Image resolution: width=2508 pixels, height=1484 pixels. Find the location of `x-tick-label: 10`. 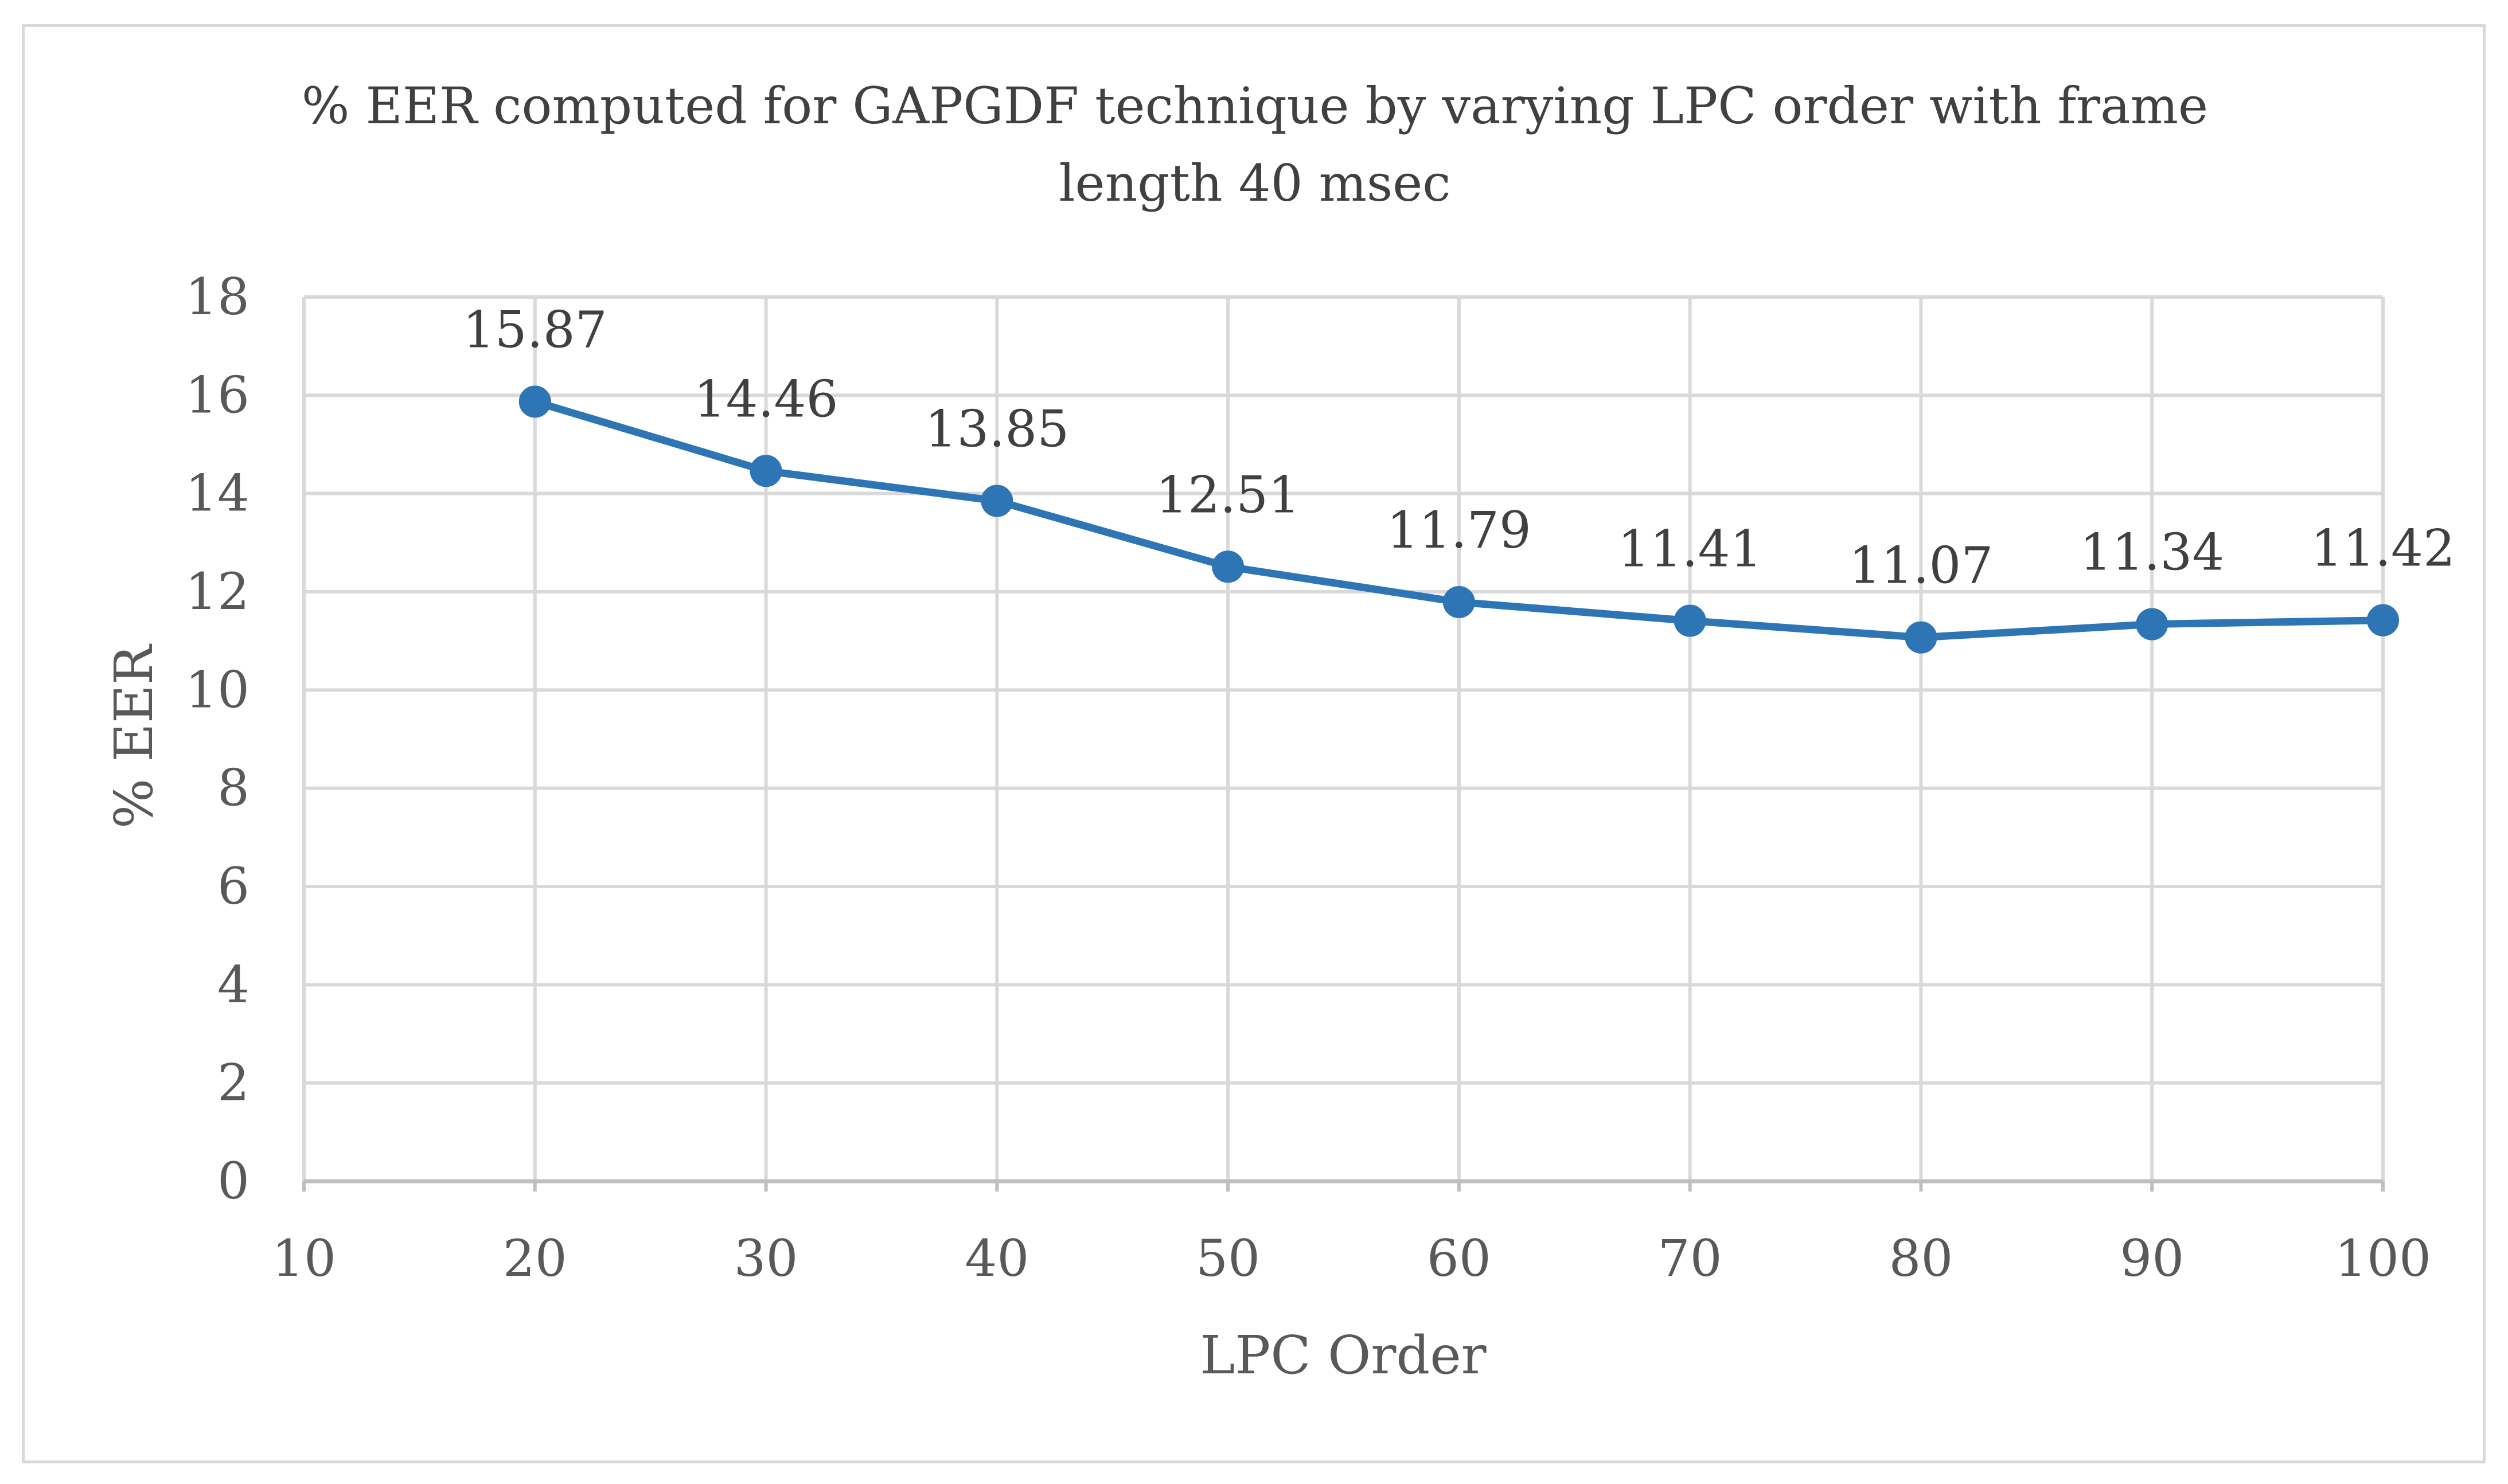

x-tick-label: 10 is located at coordinates (304, 1259).